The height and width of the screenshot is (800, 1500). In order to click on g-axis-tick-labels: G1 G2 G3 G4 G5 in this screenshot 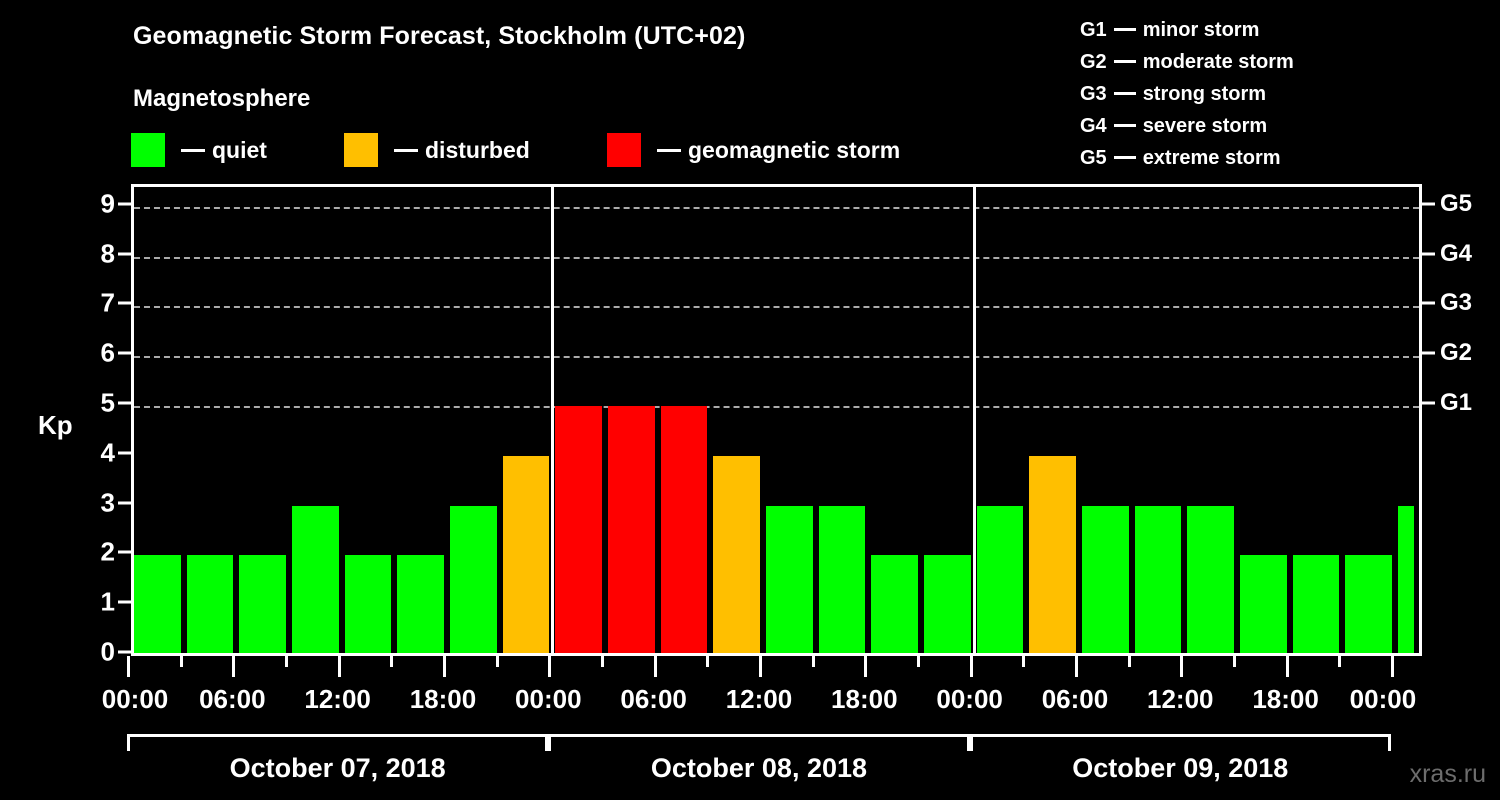, I will do `click(1470, 419)`.